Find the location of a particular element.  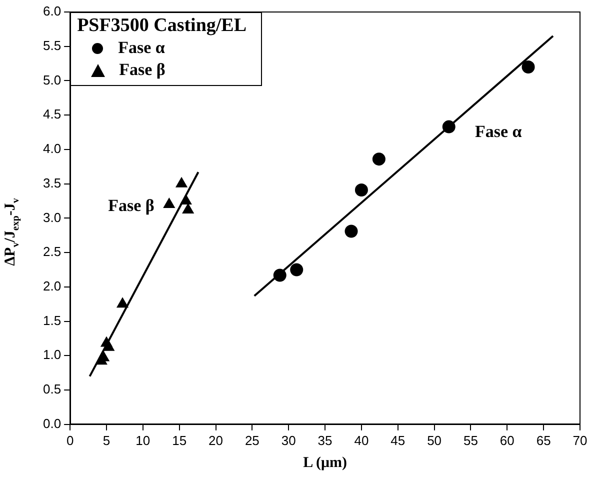

y-tick-label: 1.0 is located at coordinates (52, 354).